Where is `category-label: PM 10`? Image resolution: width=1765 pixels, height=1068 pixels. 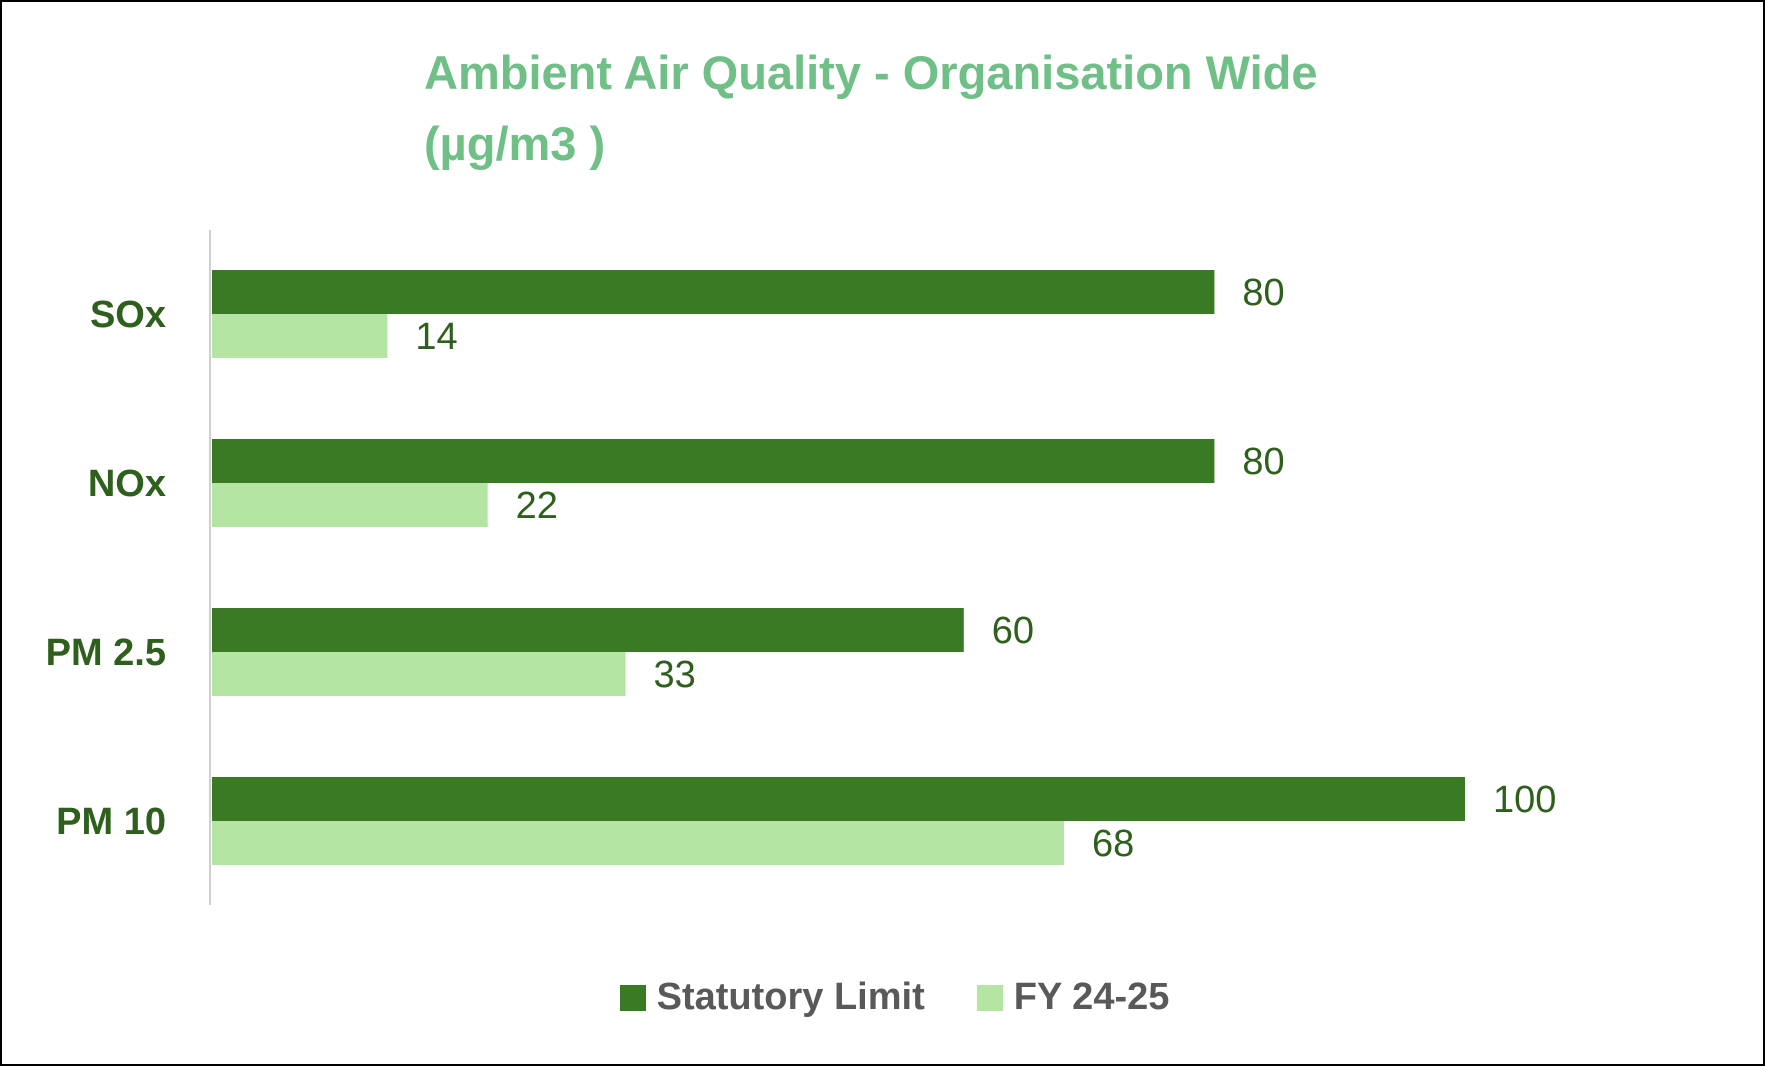
category-label: PM 10 is located at coordinates (111, 822).